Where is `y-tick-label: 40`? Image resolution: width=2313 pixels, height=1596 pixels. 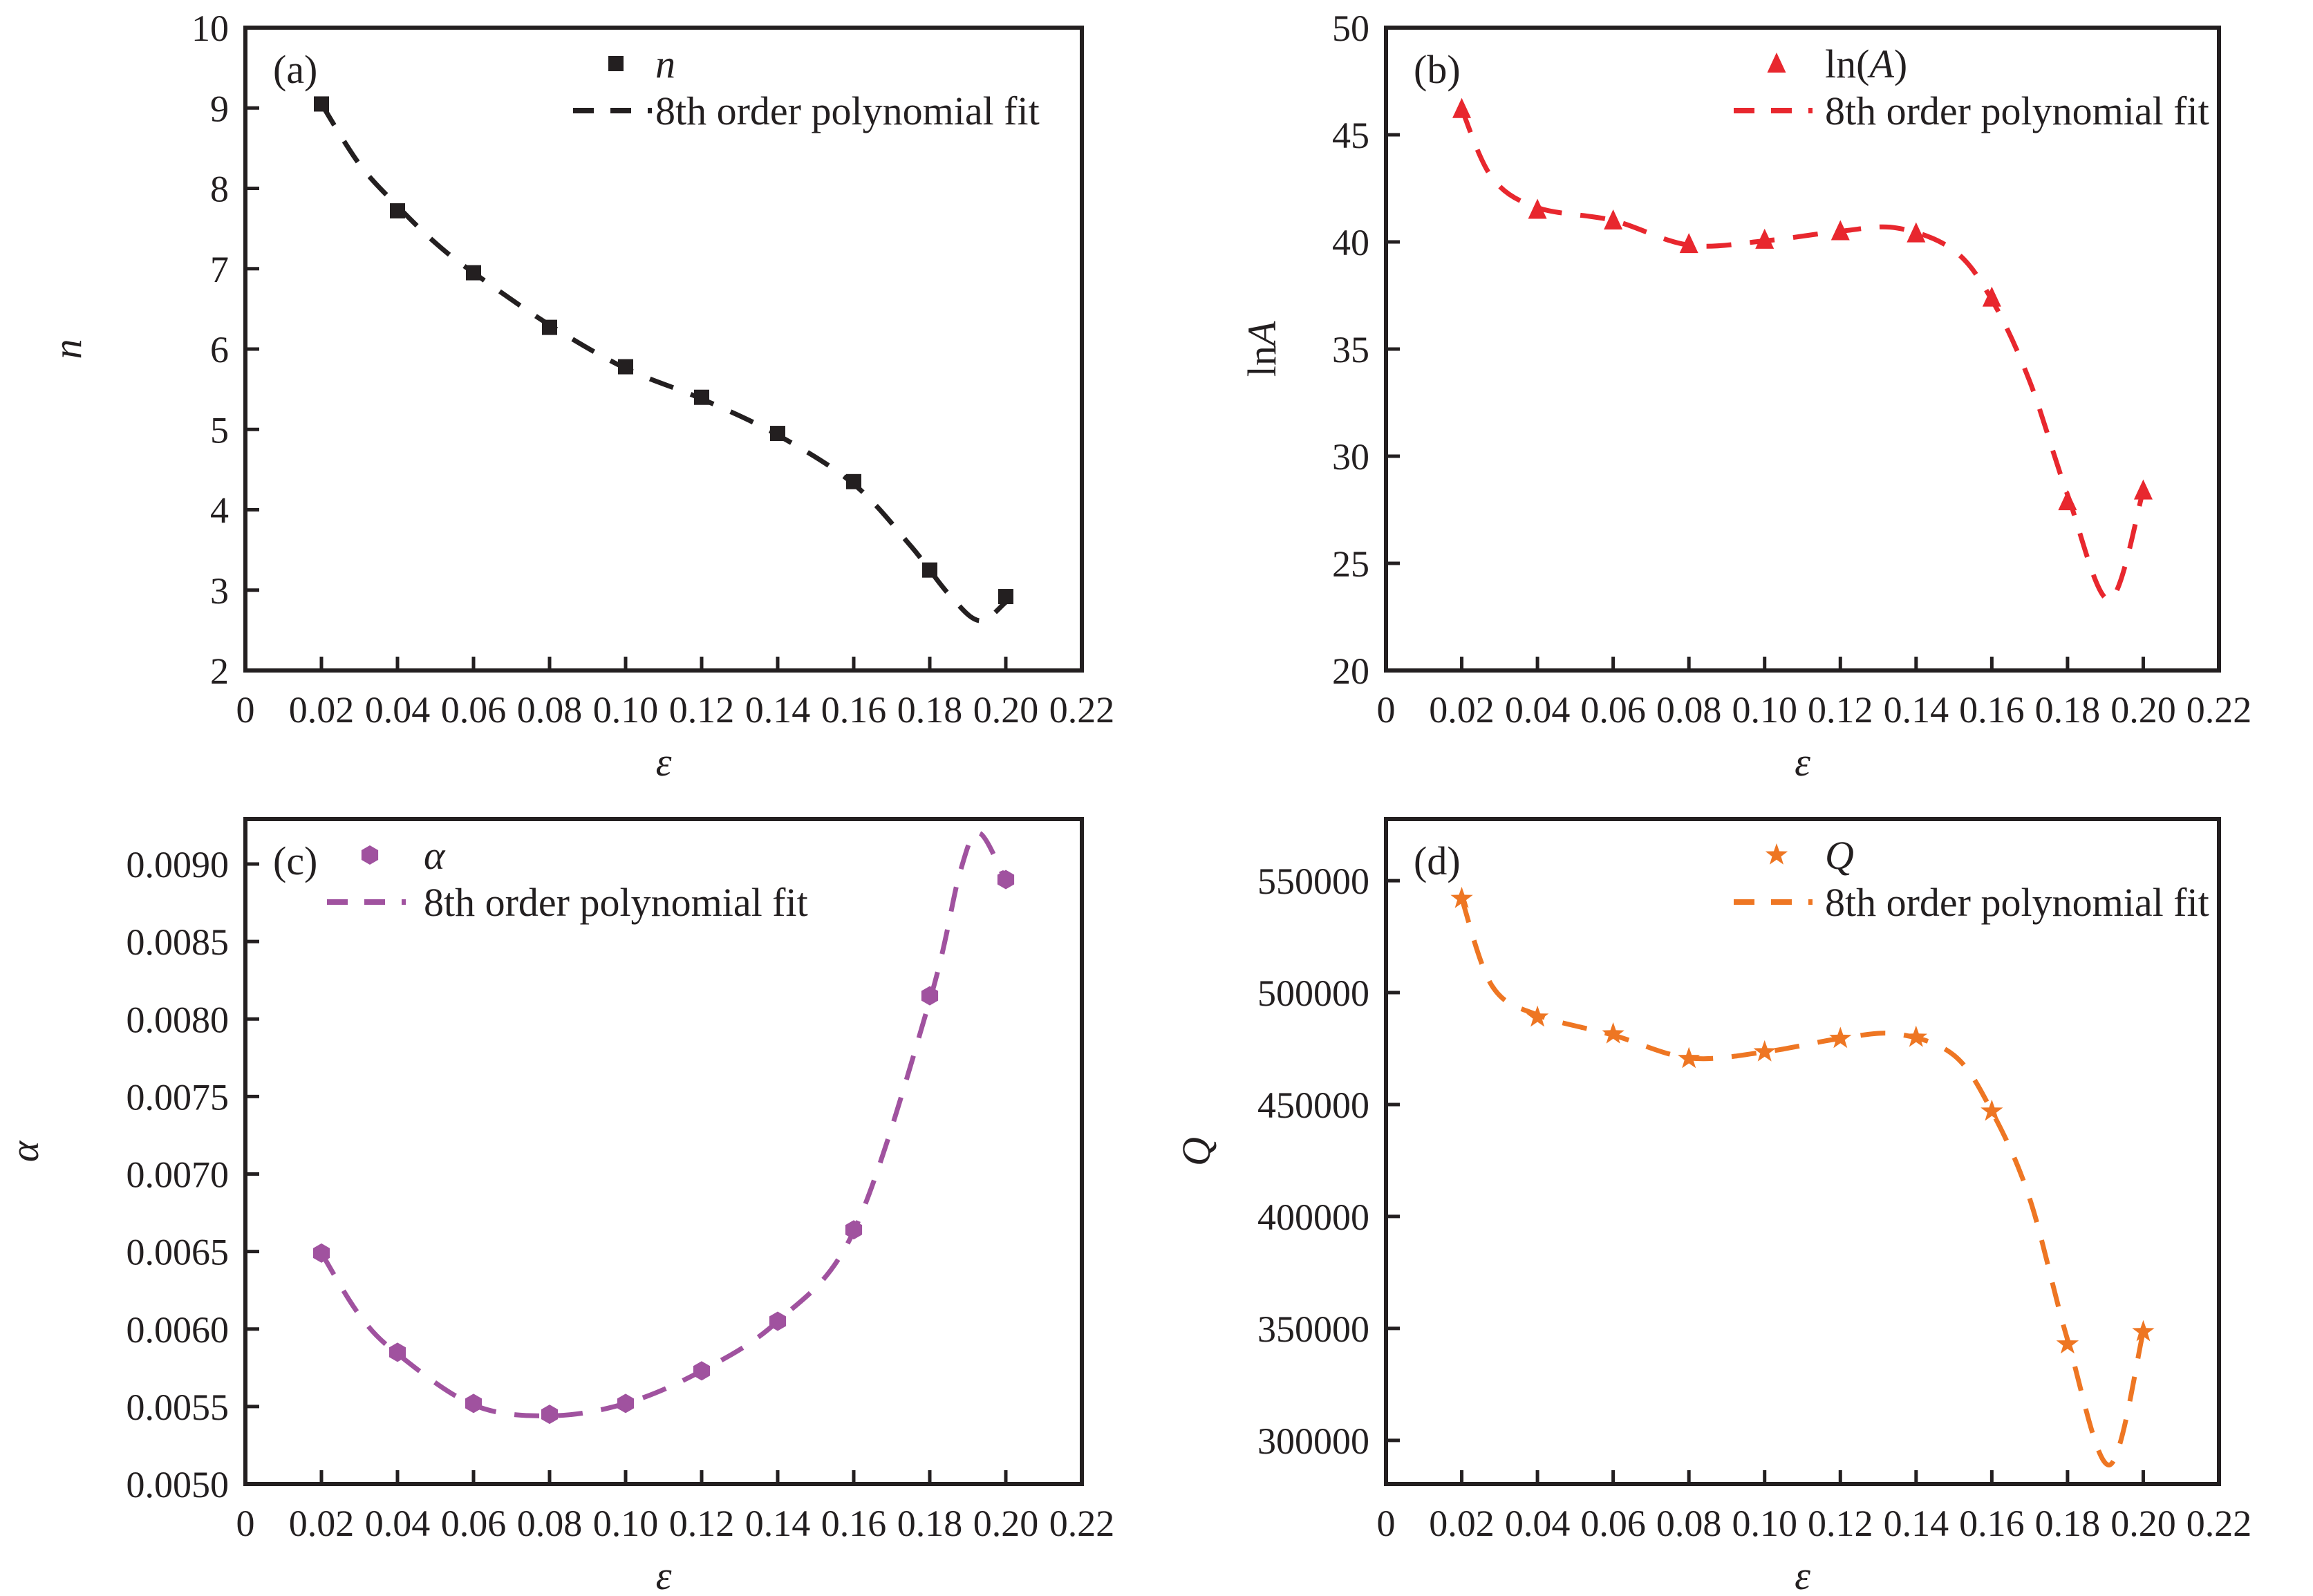 y-tick-label: 40 is located at coordinates (1350, 242).